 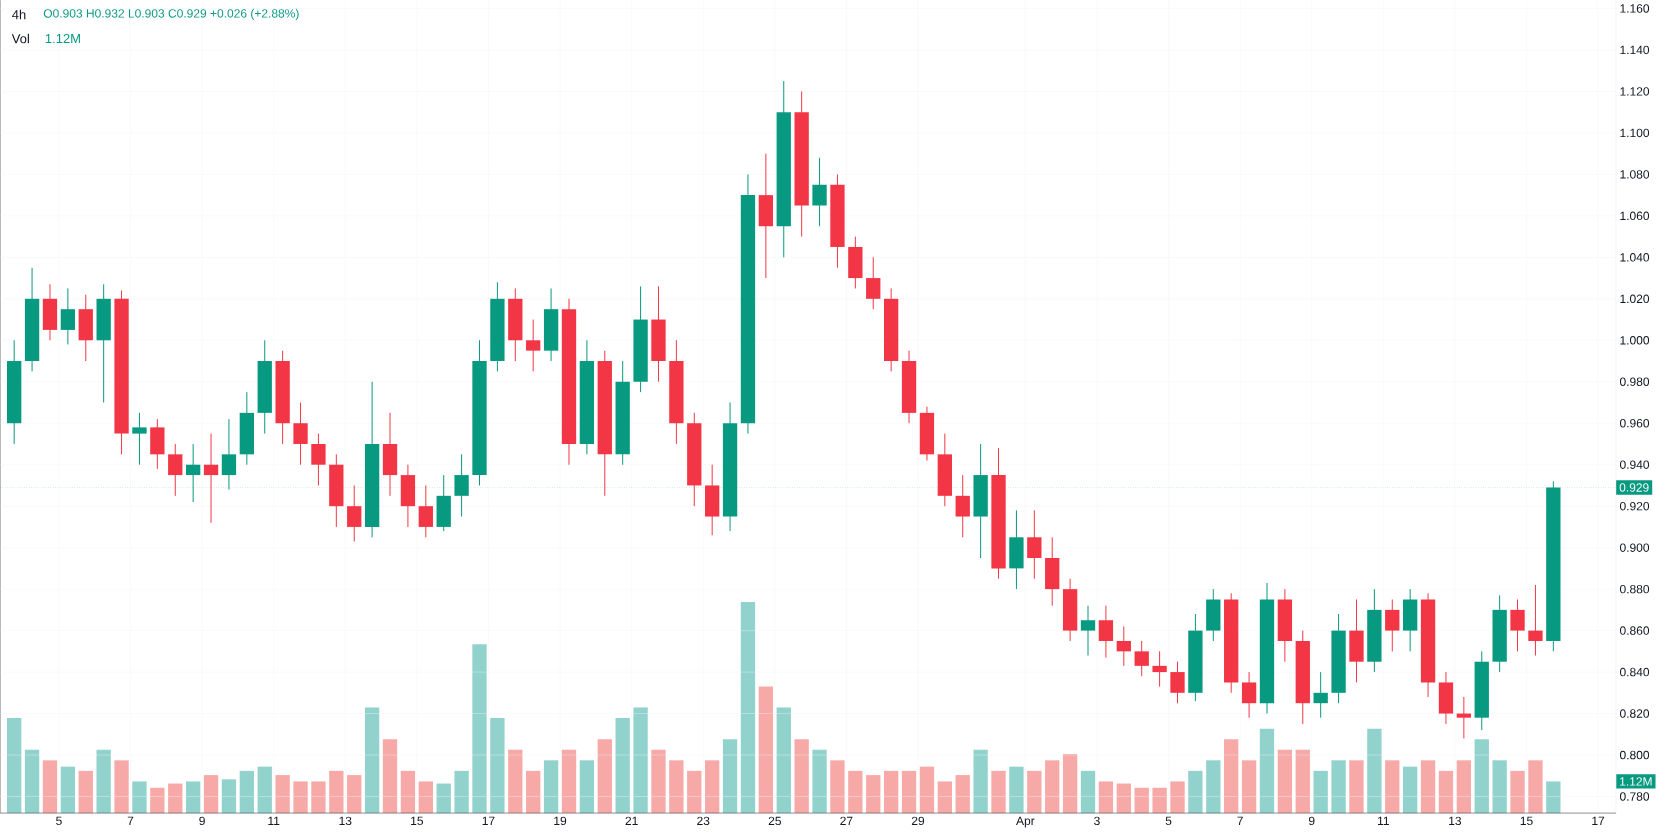 What do you see at coordinates (1634, 630) in the screenshot?
I see `y-tick-label: 0.860` at bounding box center [1634, 630].